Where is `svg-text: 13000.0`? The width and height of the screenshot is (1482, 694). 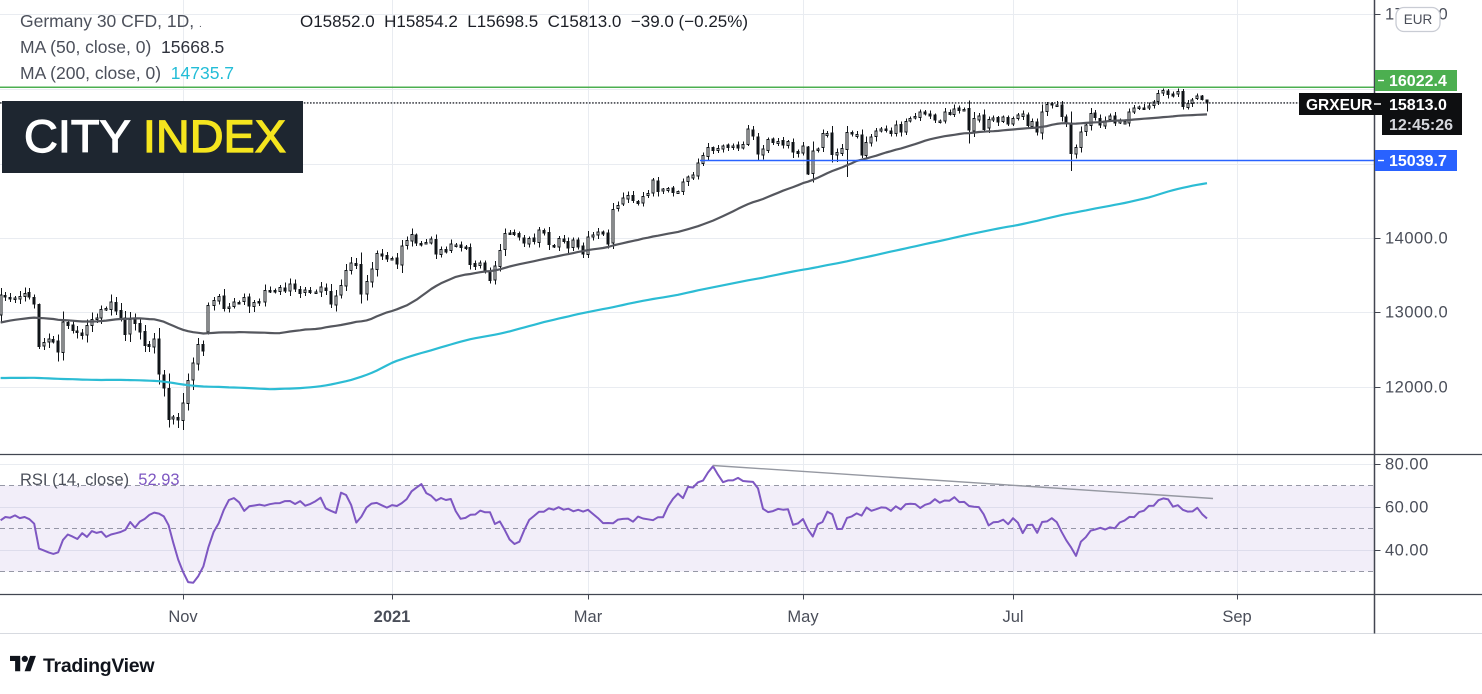 svg-text: 13000.0 is located at coordinates (1416, 313).